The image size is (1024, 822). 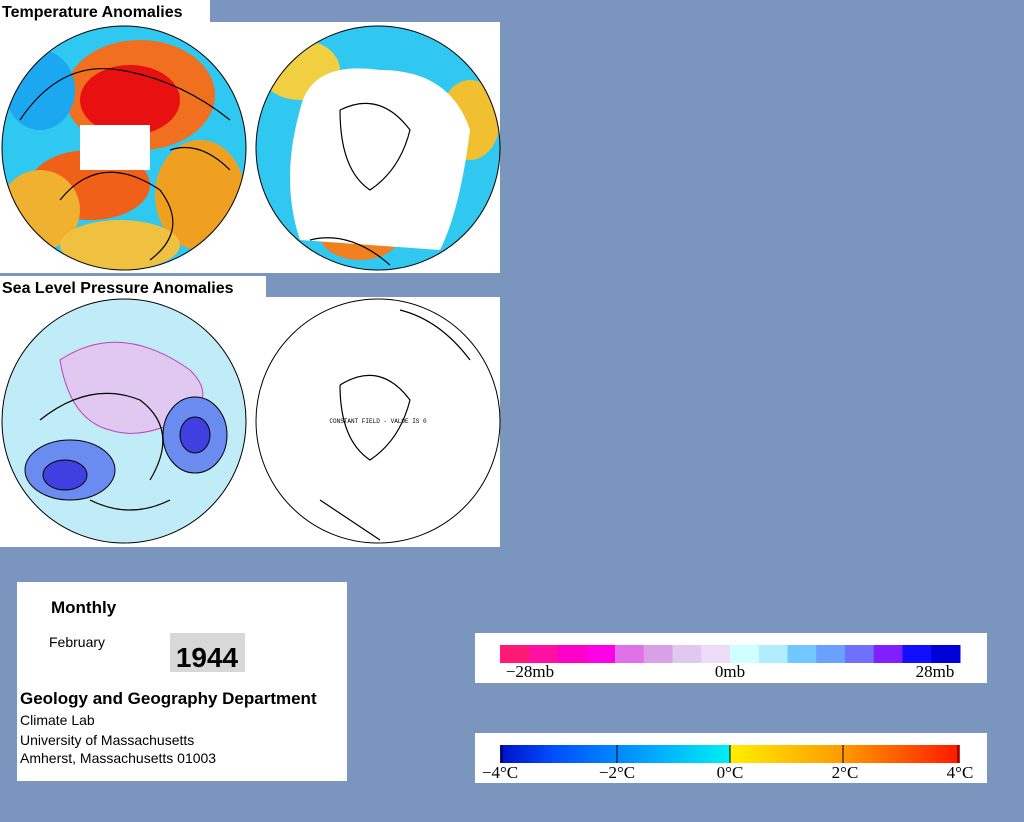 What do you see at coordinates (182, 681) in the screenshot?
I see `info-box` at bounding box center [182, 681].